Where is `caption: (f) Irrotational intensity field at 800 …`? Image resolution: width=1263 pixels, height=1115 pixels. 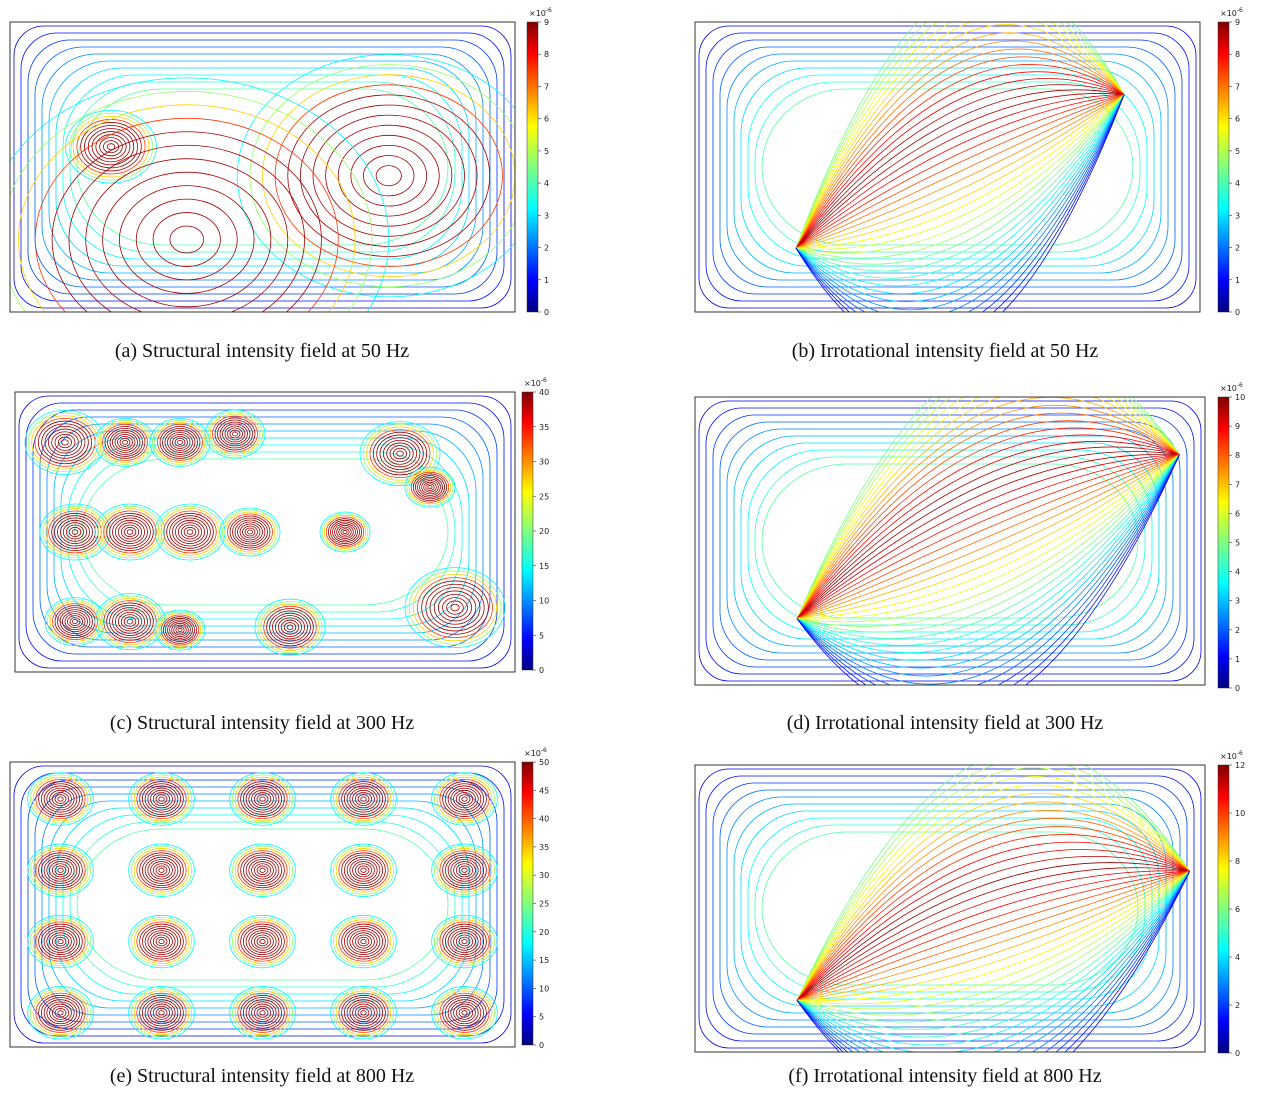
caption: (f) Irrotational intensity field at 800 … is located at coordinates (944, 1076).